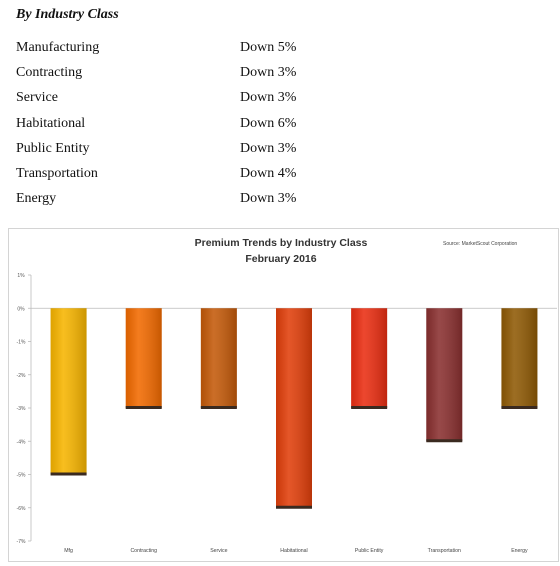 The width and height of the screenshot is (560, 566). Describe the element at coordinates (57, 173) in the screenshot. I see `industry-name: Transportation` at that location.